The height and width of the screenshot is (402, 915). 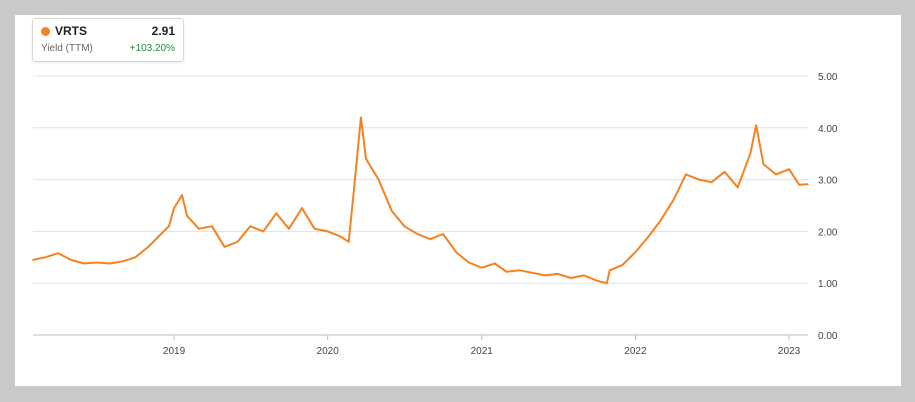 What do you see at coordinates (828, 129) in the screenshot?
I see `y-tick-label: 4.00` at bounding box center [828, 129].